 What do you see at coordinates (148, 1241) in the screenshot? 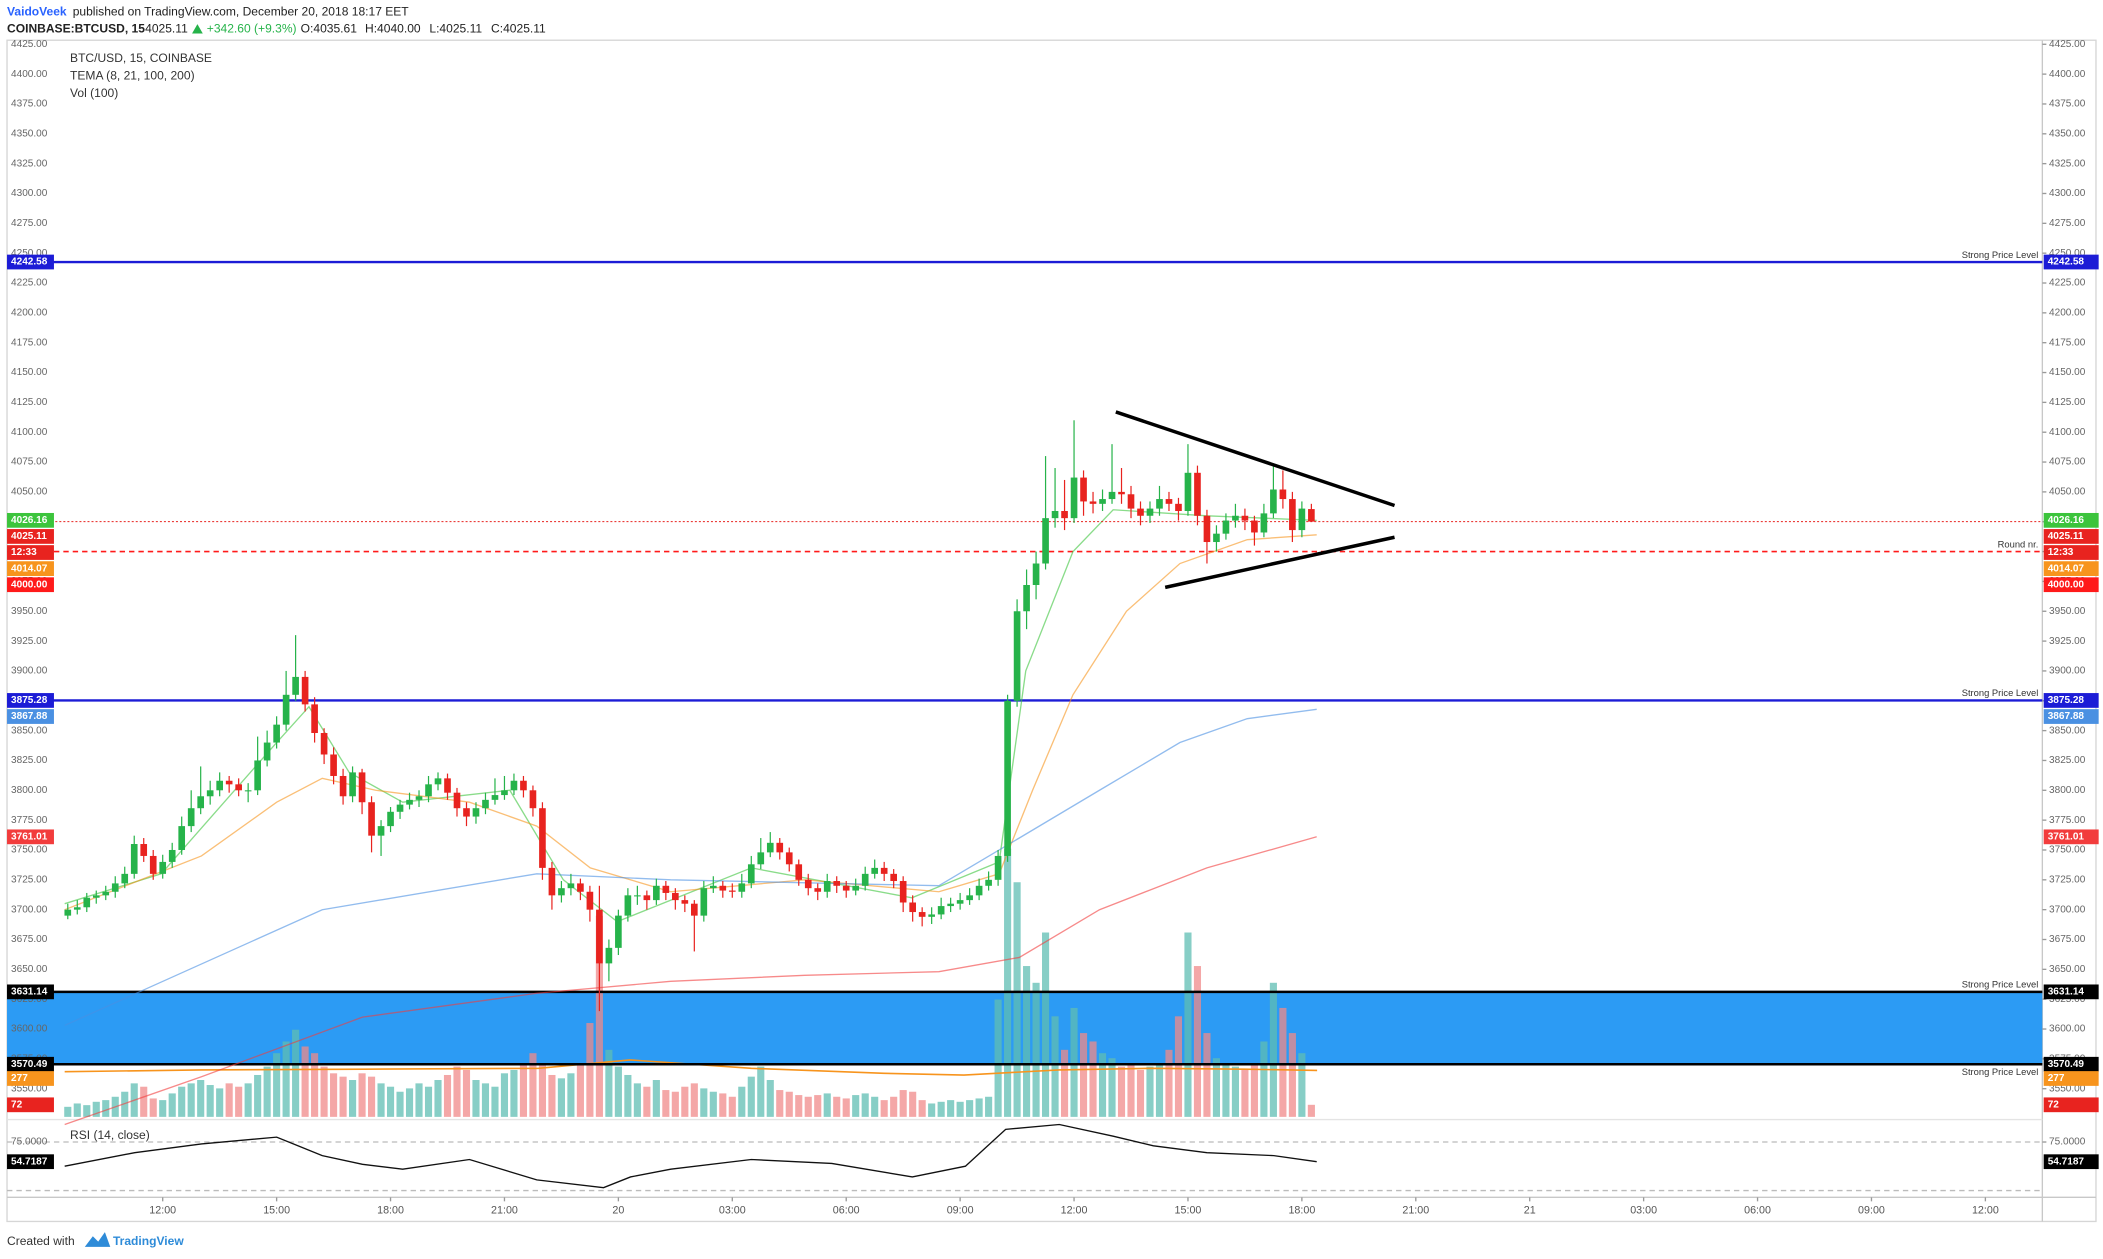
I see `footer-brand: TradingView` at bounding box center [148, 1241].